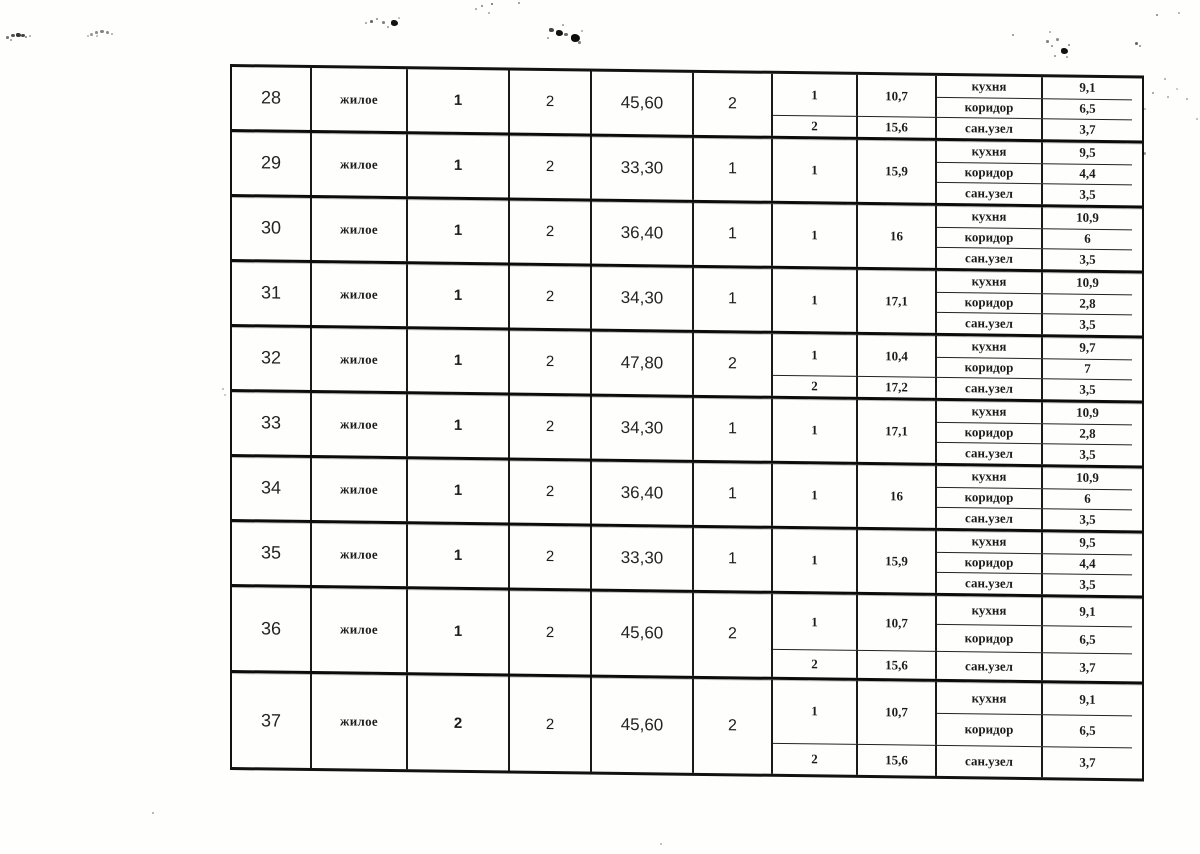 The image size is (1200, 854). I want to click on cell-number: 31, so click(272, 294).